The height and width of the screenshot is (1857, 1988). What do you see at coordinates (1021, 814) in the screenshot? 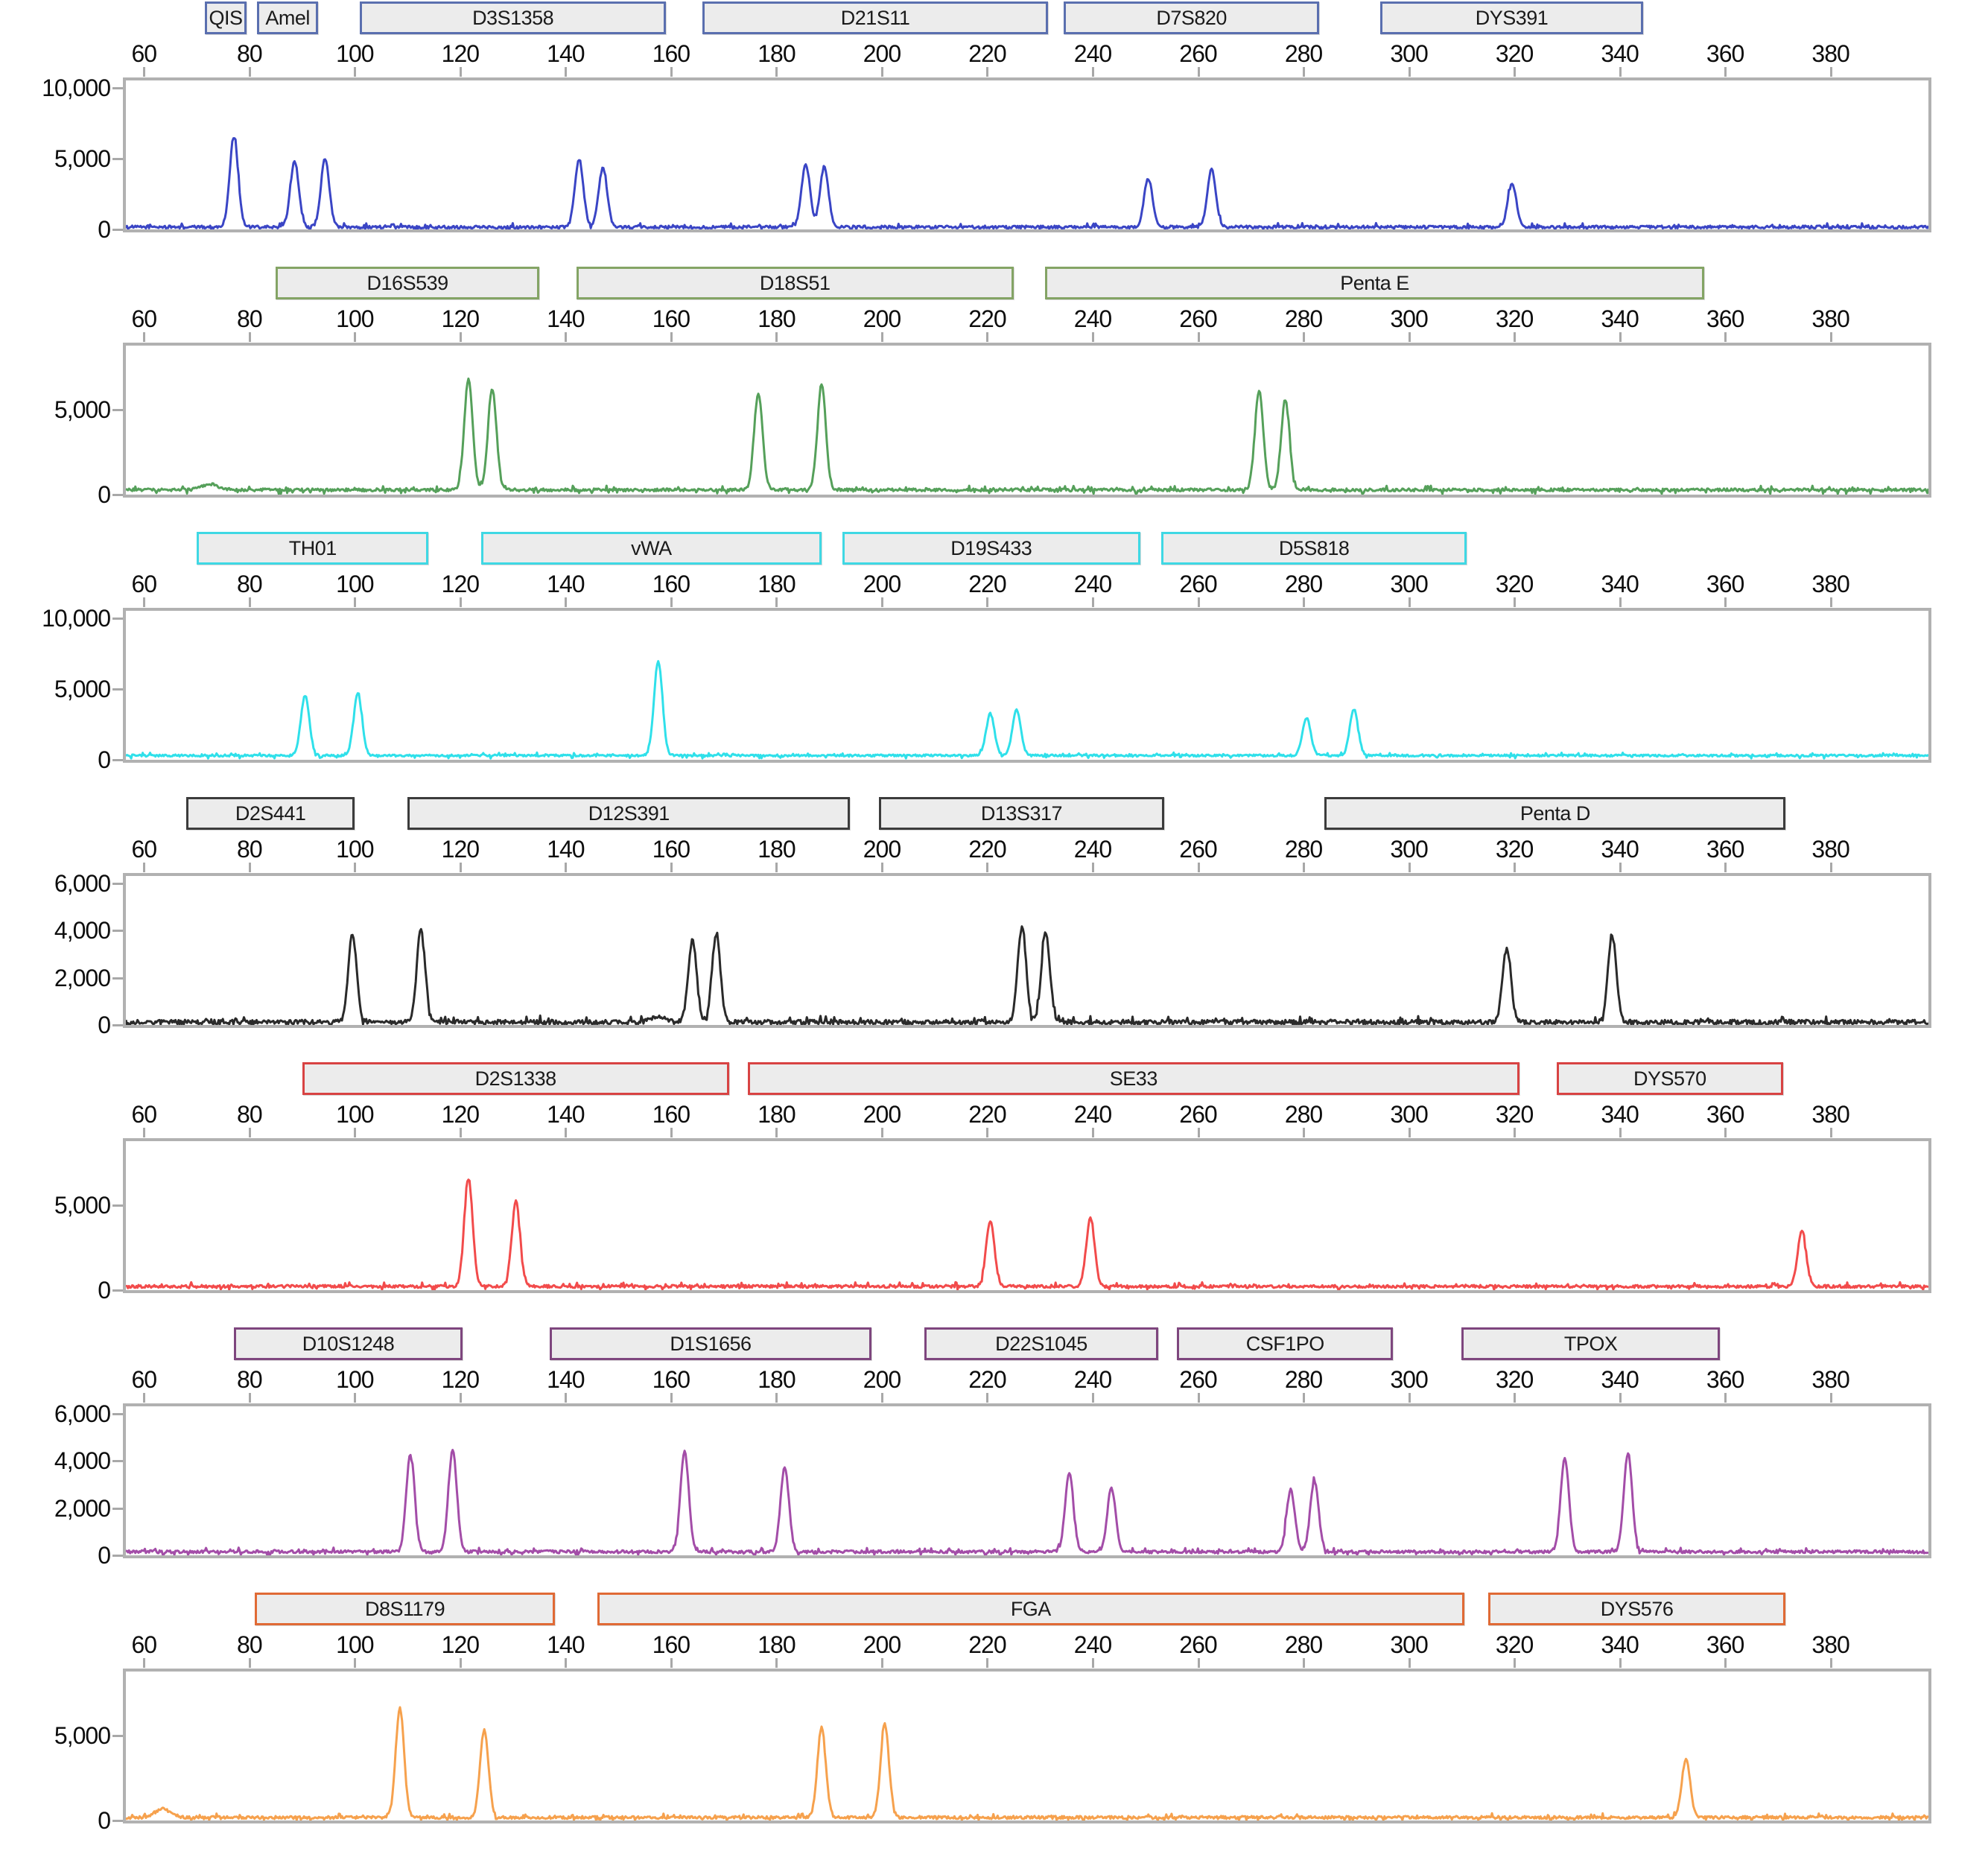
I see `marker-box-D13S317: D13S317` at bounding box center [1021, 814].